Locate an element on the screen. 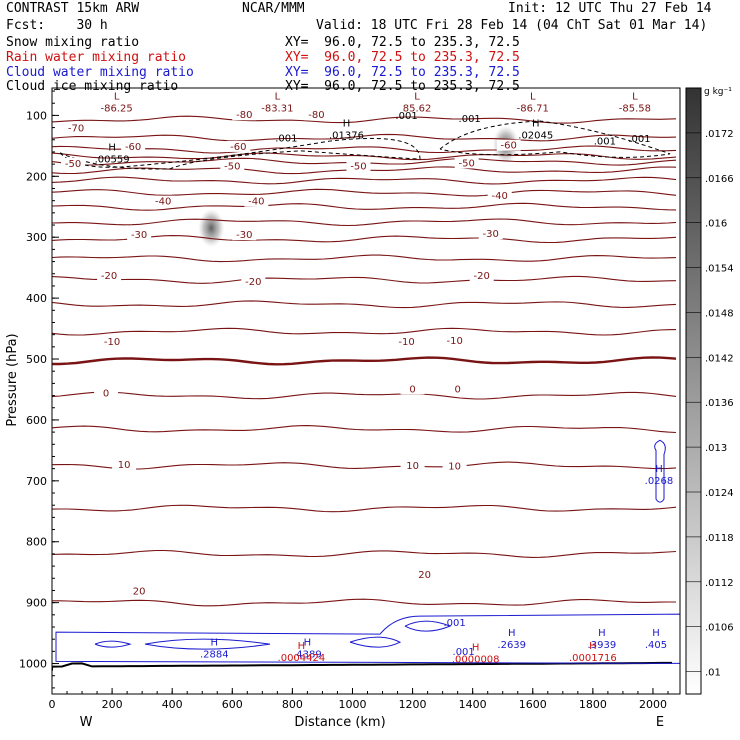  x-axis-east-label: E is located at coordinates (660, 722).